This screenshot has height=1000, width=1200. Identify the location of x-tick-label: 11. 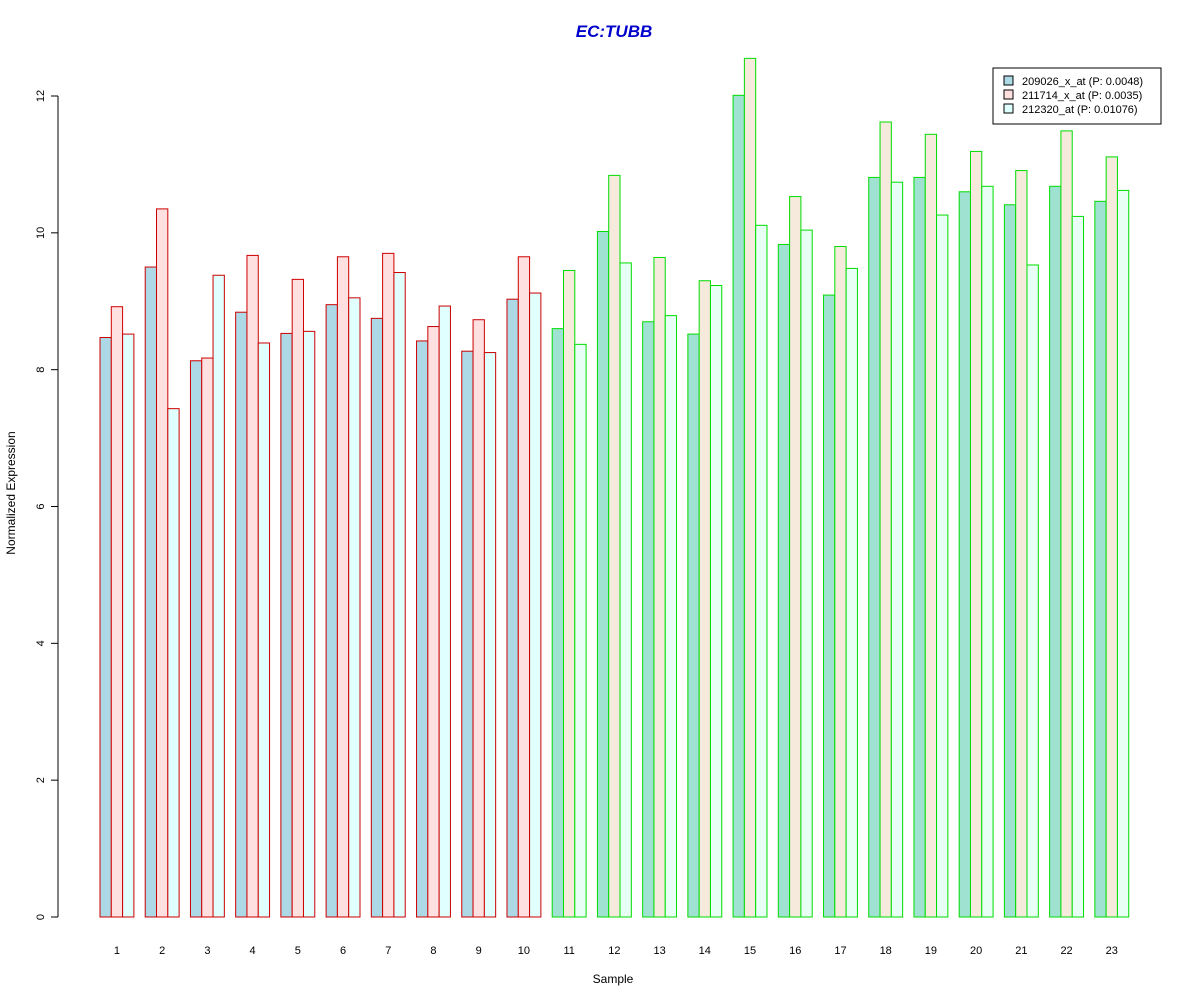
(568, 951).